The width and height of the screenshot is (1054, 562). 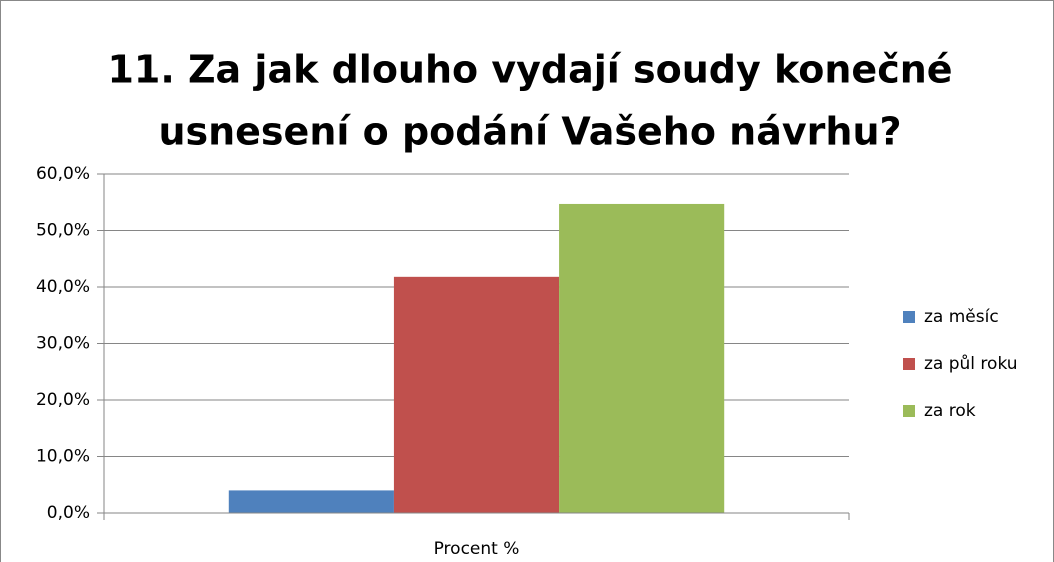 I want to click on y-tick-label: 20,0%, so click(x=63, y=400).